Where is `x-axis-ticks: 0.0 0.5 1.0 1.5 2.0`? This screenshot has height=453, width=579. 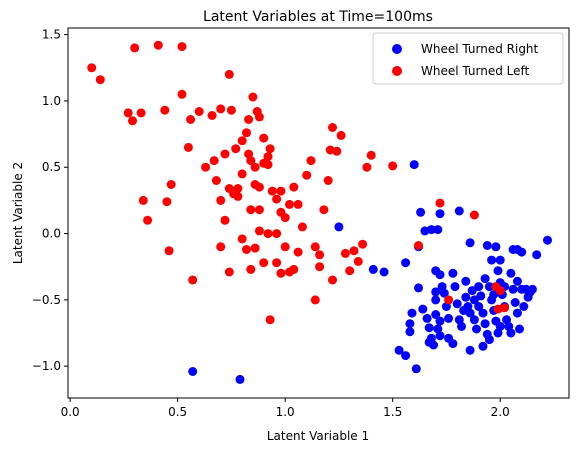
x-axis-ticks: 0.0 0.5 1.0 1.5 2.0 is located at coordinates (285, 408).